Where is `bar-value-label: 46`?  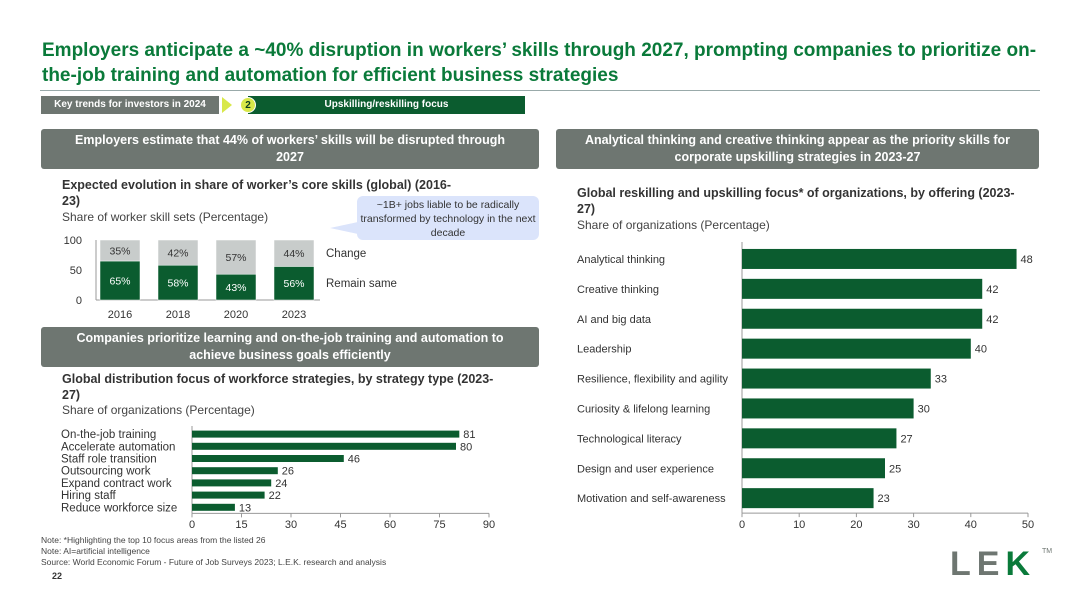 bar-value-label: 46 is located at coordinates (354, 460).